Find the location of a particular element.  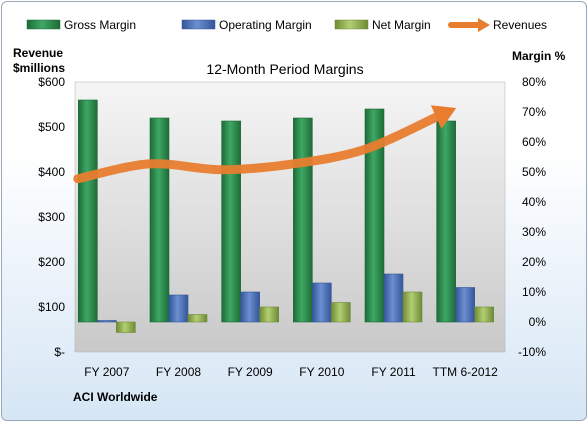

category-tick-label: FY 2007 is located at coordinates (106, 372).